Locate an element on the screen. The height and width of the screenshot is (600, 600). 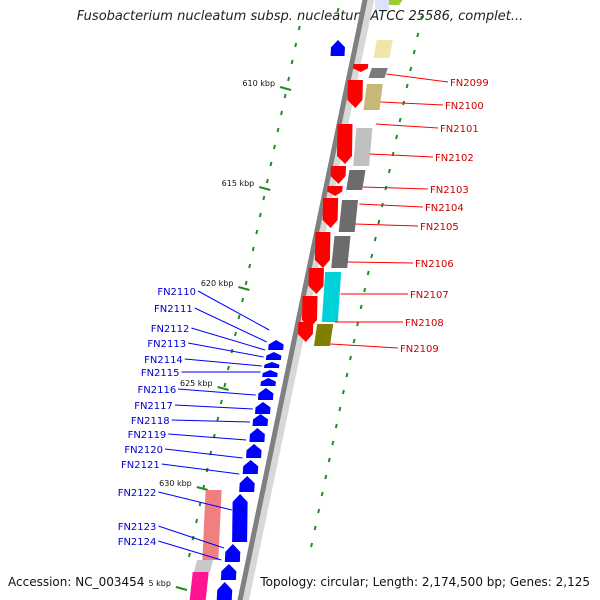
gene-label: FN2109 is located at coordinates (419, 349).